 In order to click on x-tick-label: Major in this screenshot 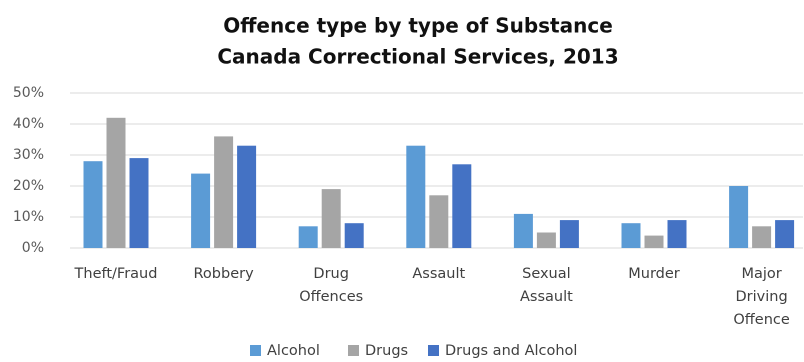, I will do `click(761, 274)`.